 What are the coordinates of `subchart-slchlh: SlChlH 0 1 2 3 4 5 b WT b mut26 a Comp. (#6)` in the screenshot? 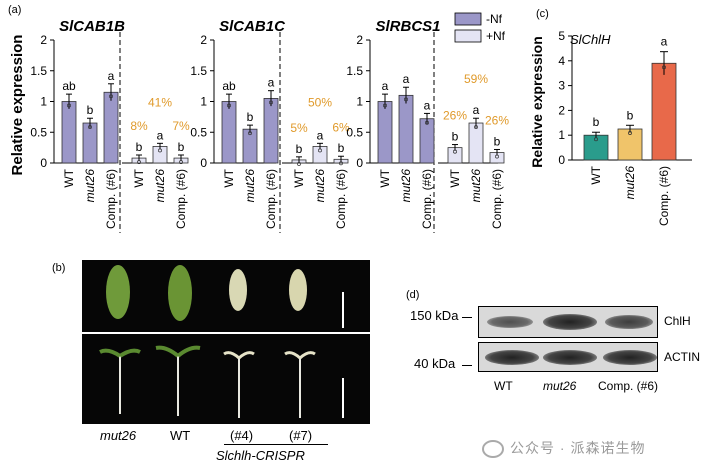 It's located at (625, 127).